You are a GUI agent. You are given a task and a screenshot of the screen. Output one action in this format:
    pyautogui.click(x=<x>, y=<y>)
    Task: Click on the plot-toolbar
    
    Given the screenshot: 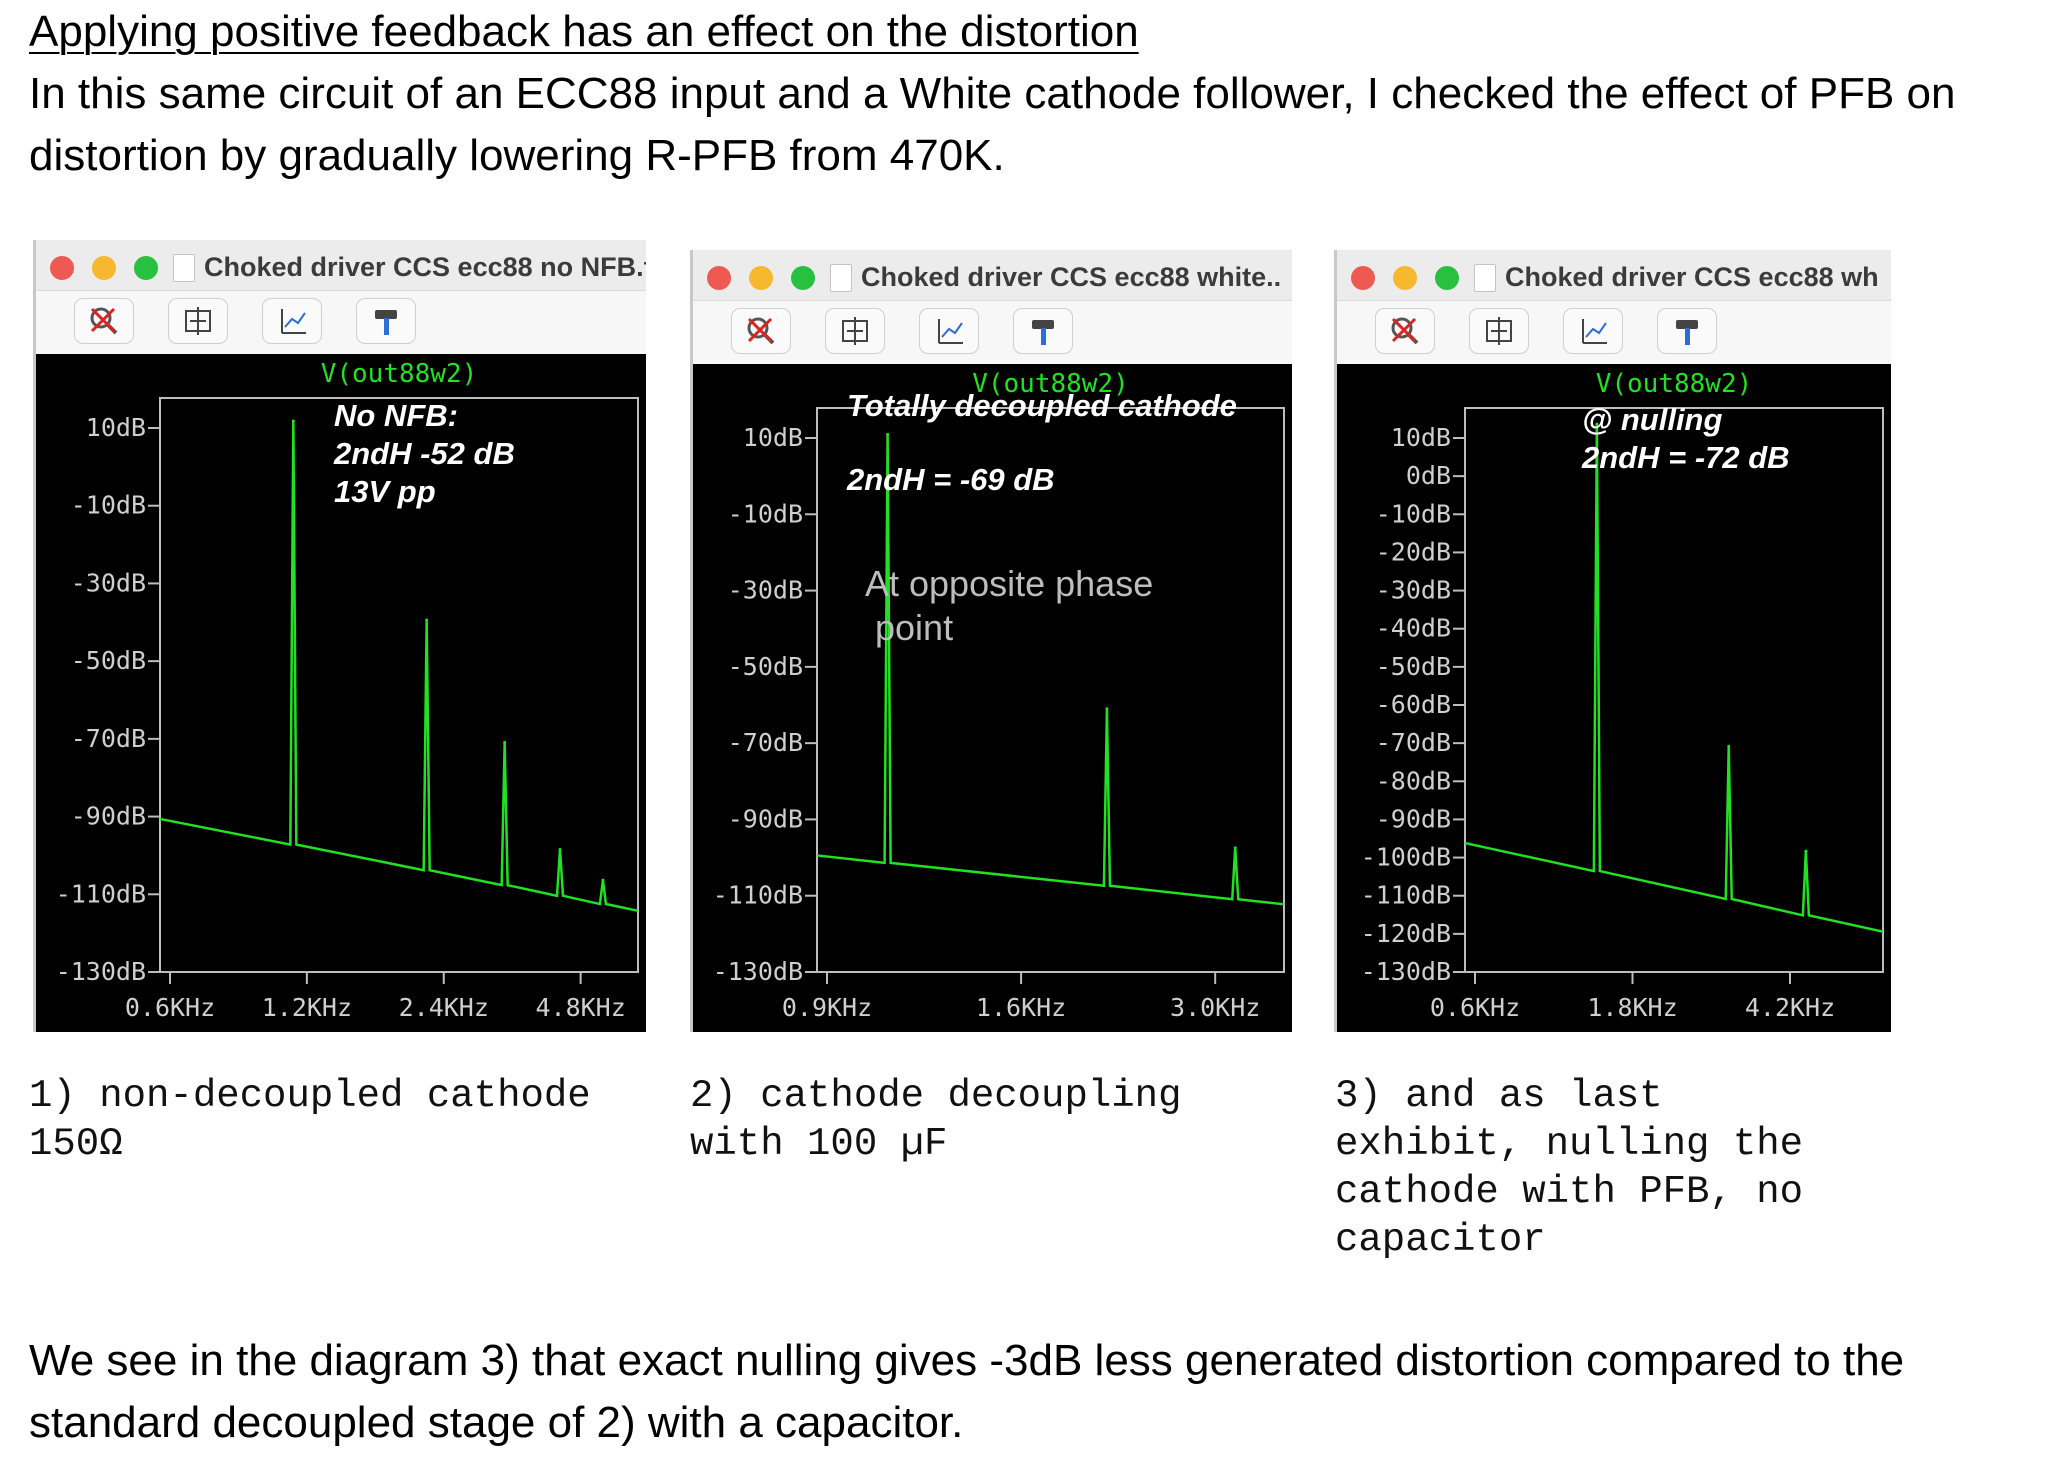 What is the action you would take?
    pyautogui.click(x=1614, y=332)
    